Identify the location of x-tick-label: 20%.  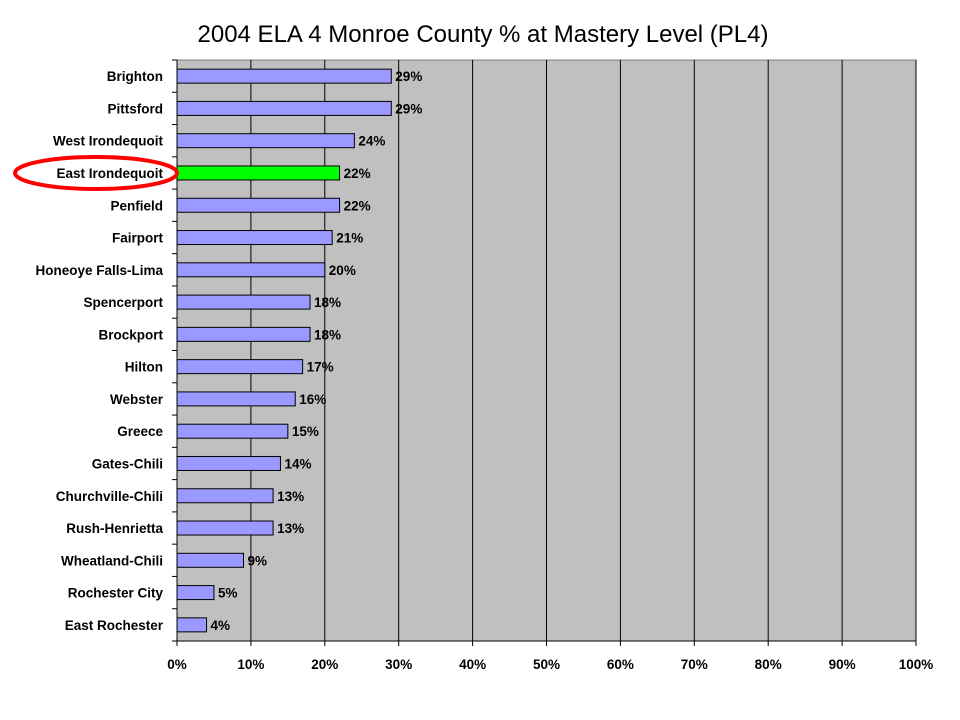
(324, 664).